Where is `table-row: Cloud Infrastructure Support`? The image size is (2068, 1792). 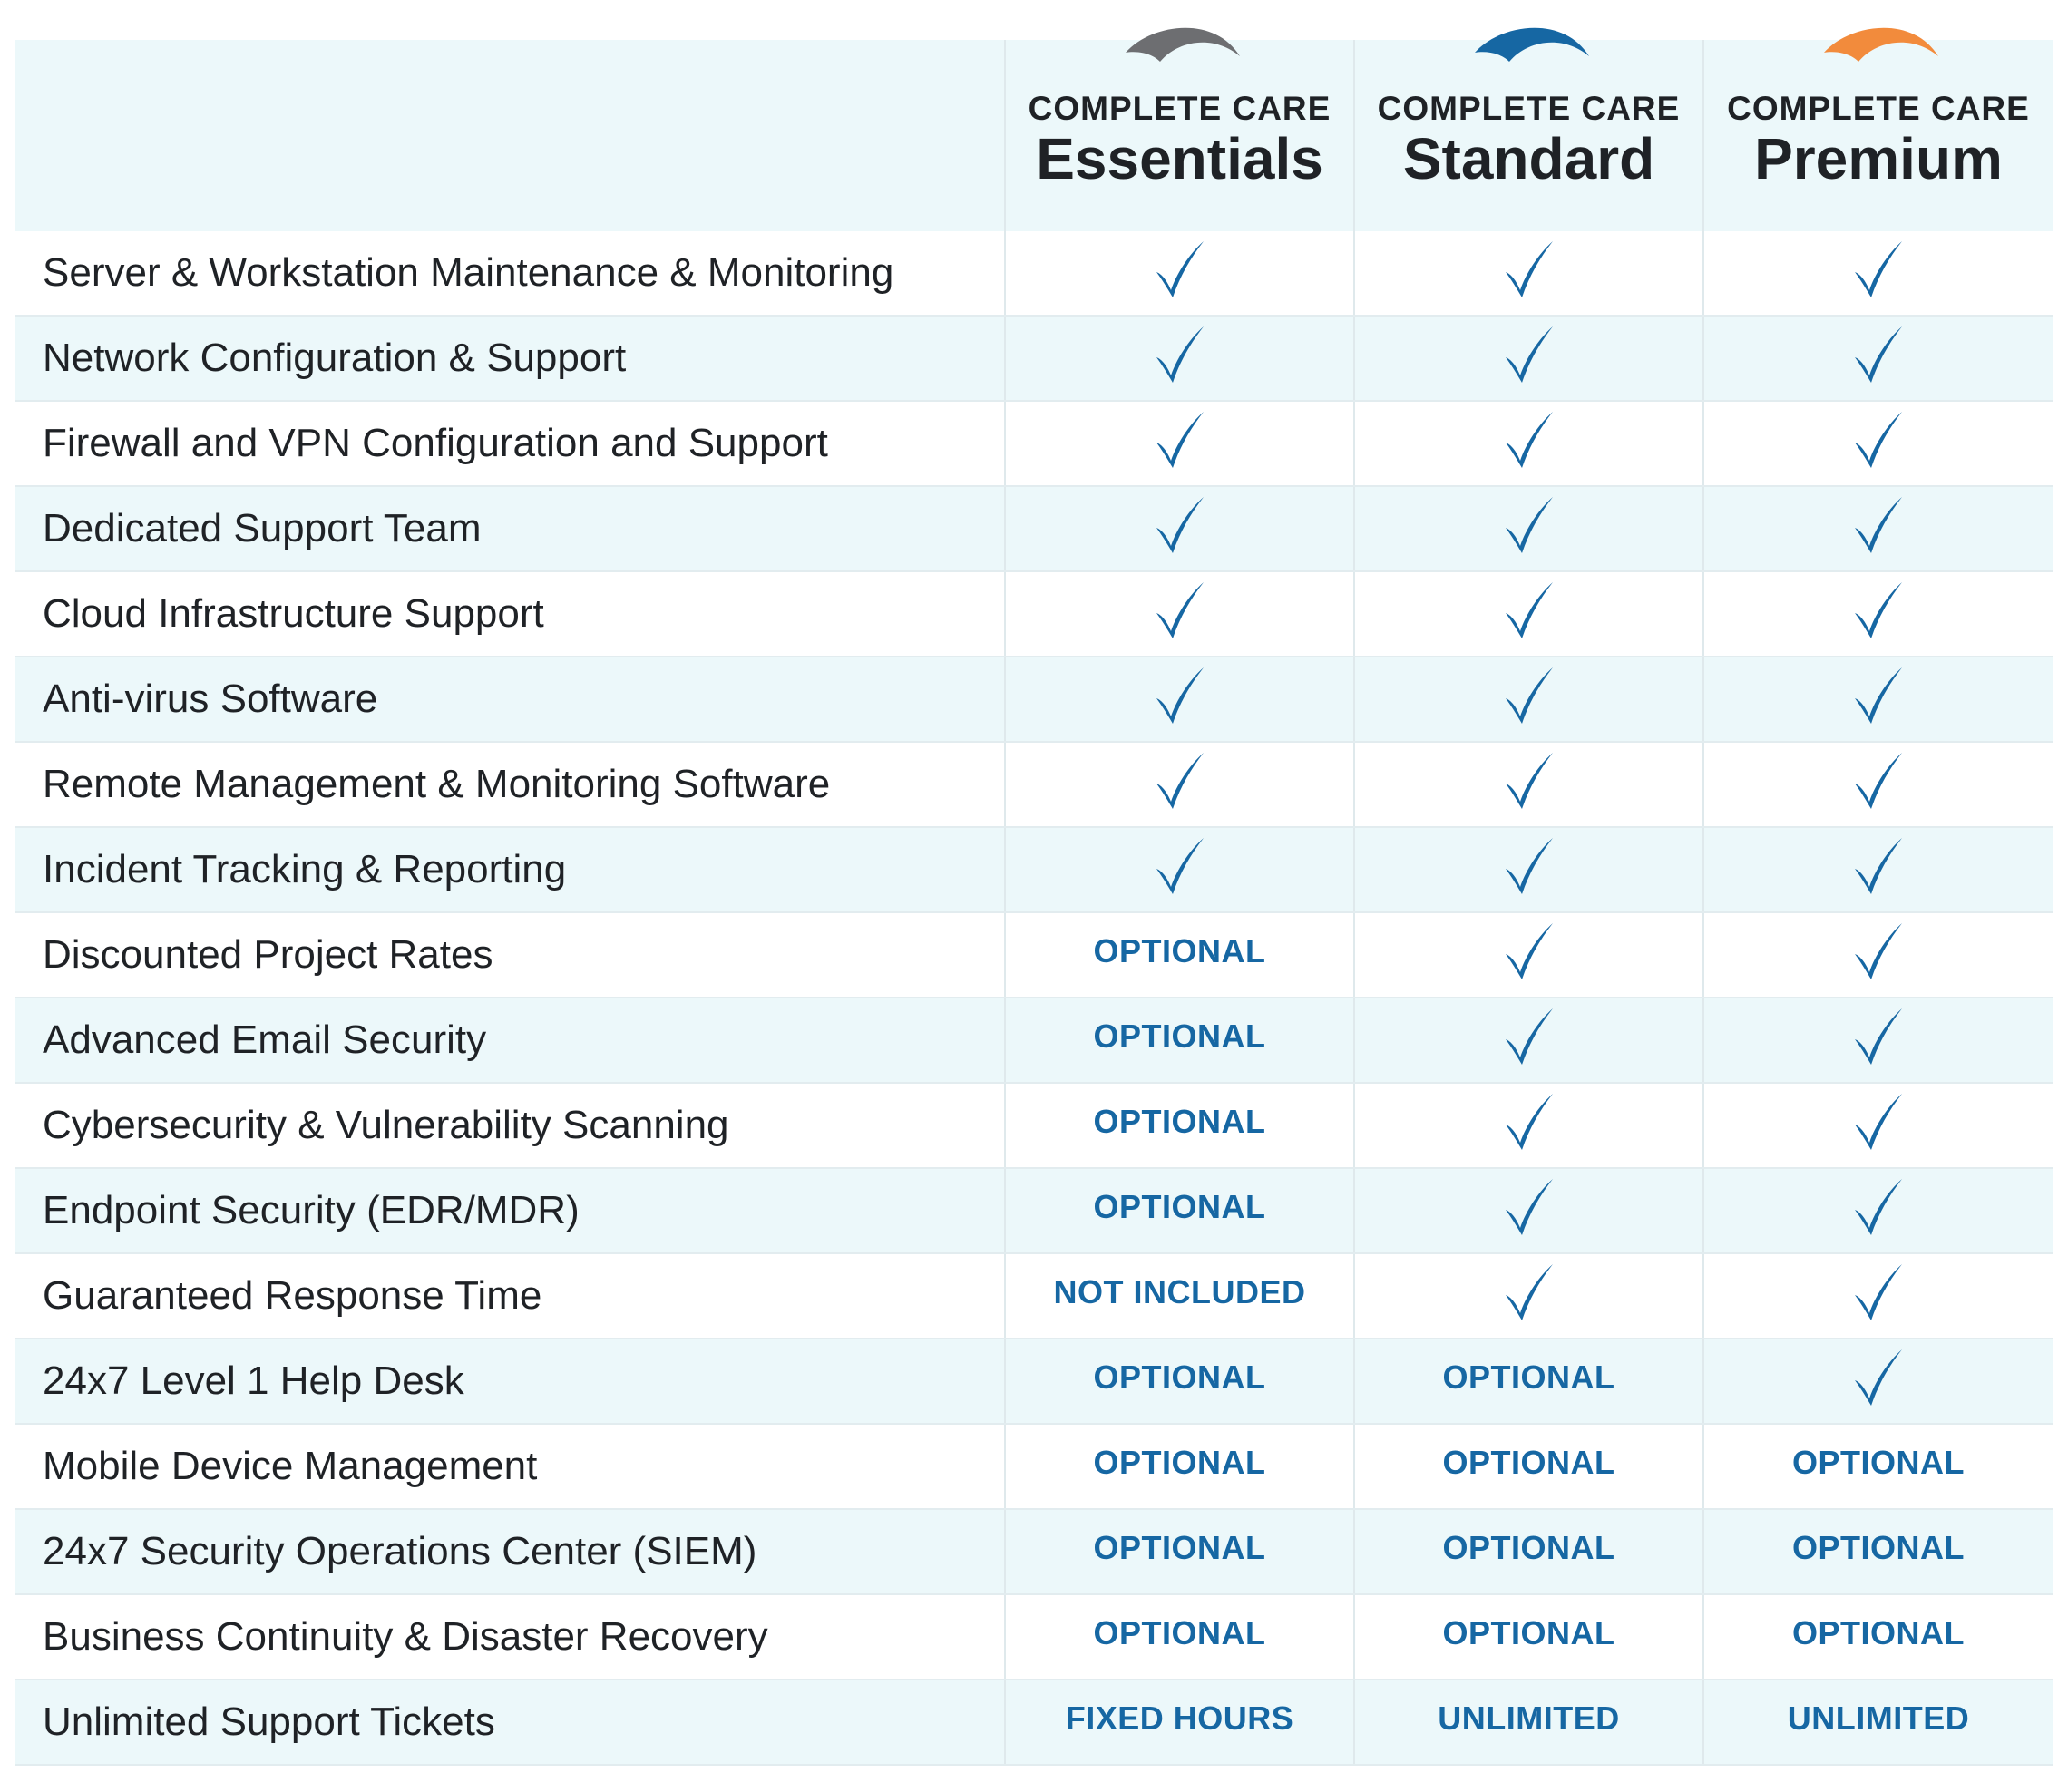
table-row: Cloud Infrastructure Support is located at coordinates (1034, 614).